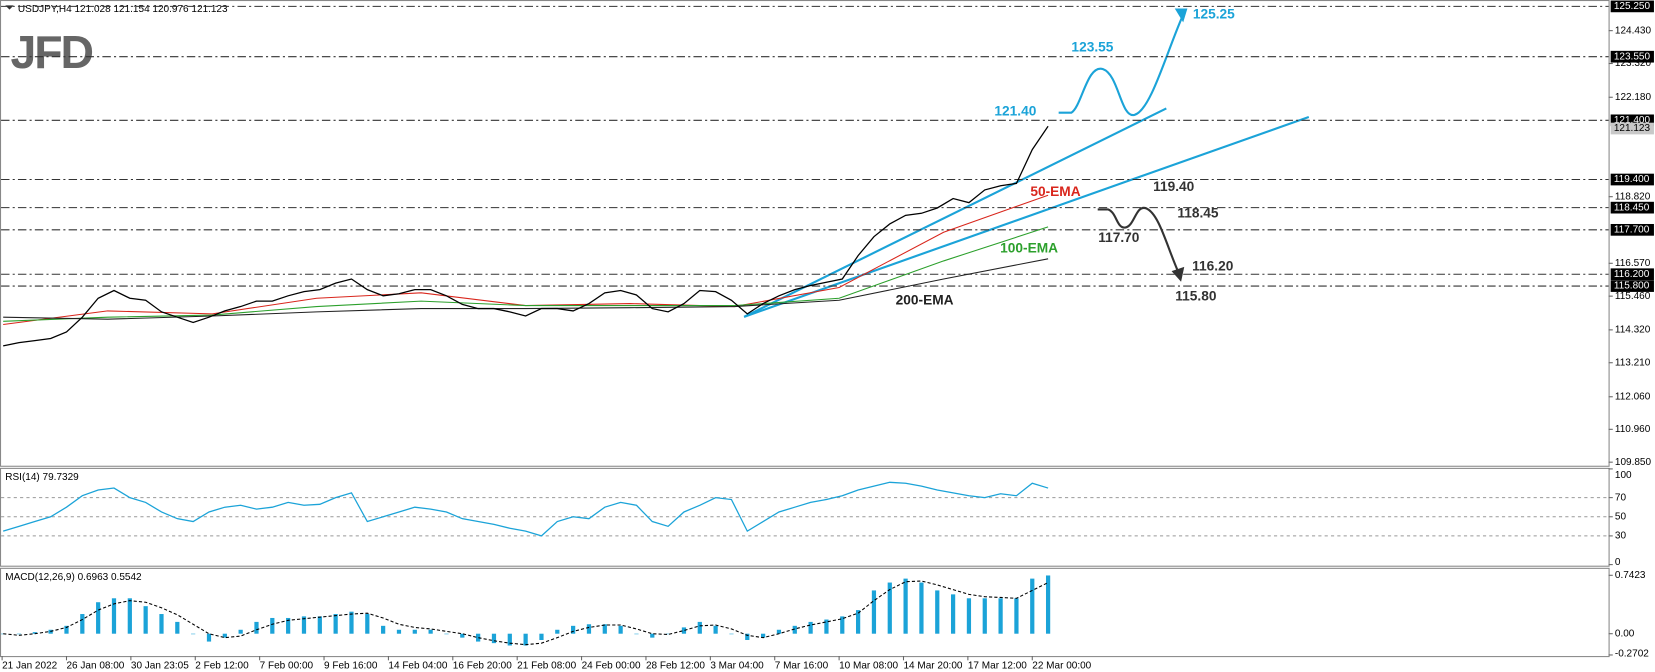  What do you see at coordinates (351, 665) in the screenshot?
I see `x-tick-label: 9 Feb 16:00` at bounding box center [351, 665].